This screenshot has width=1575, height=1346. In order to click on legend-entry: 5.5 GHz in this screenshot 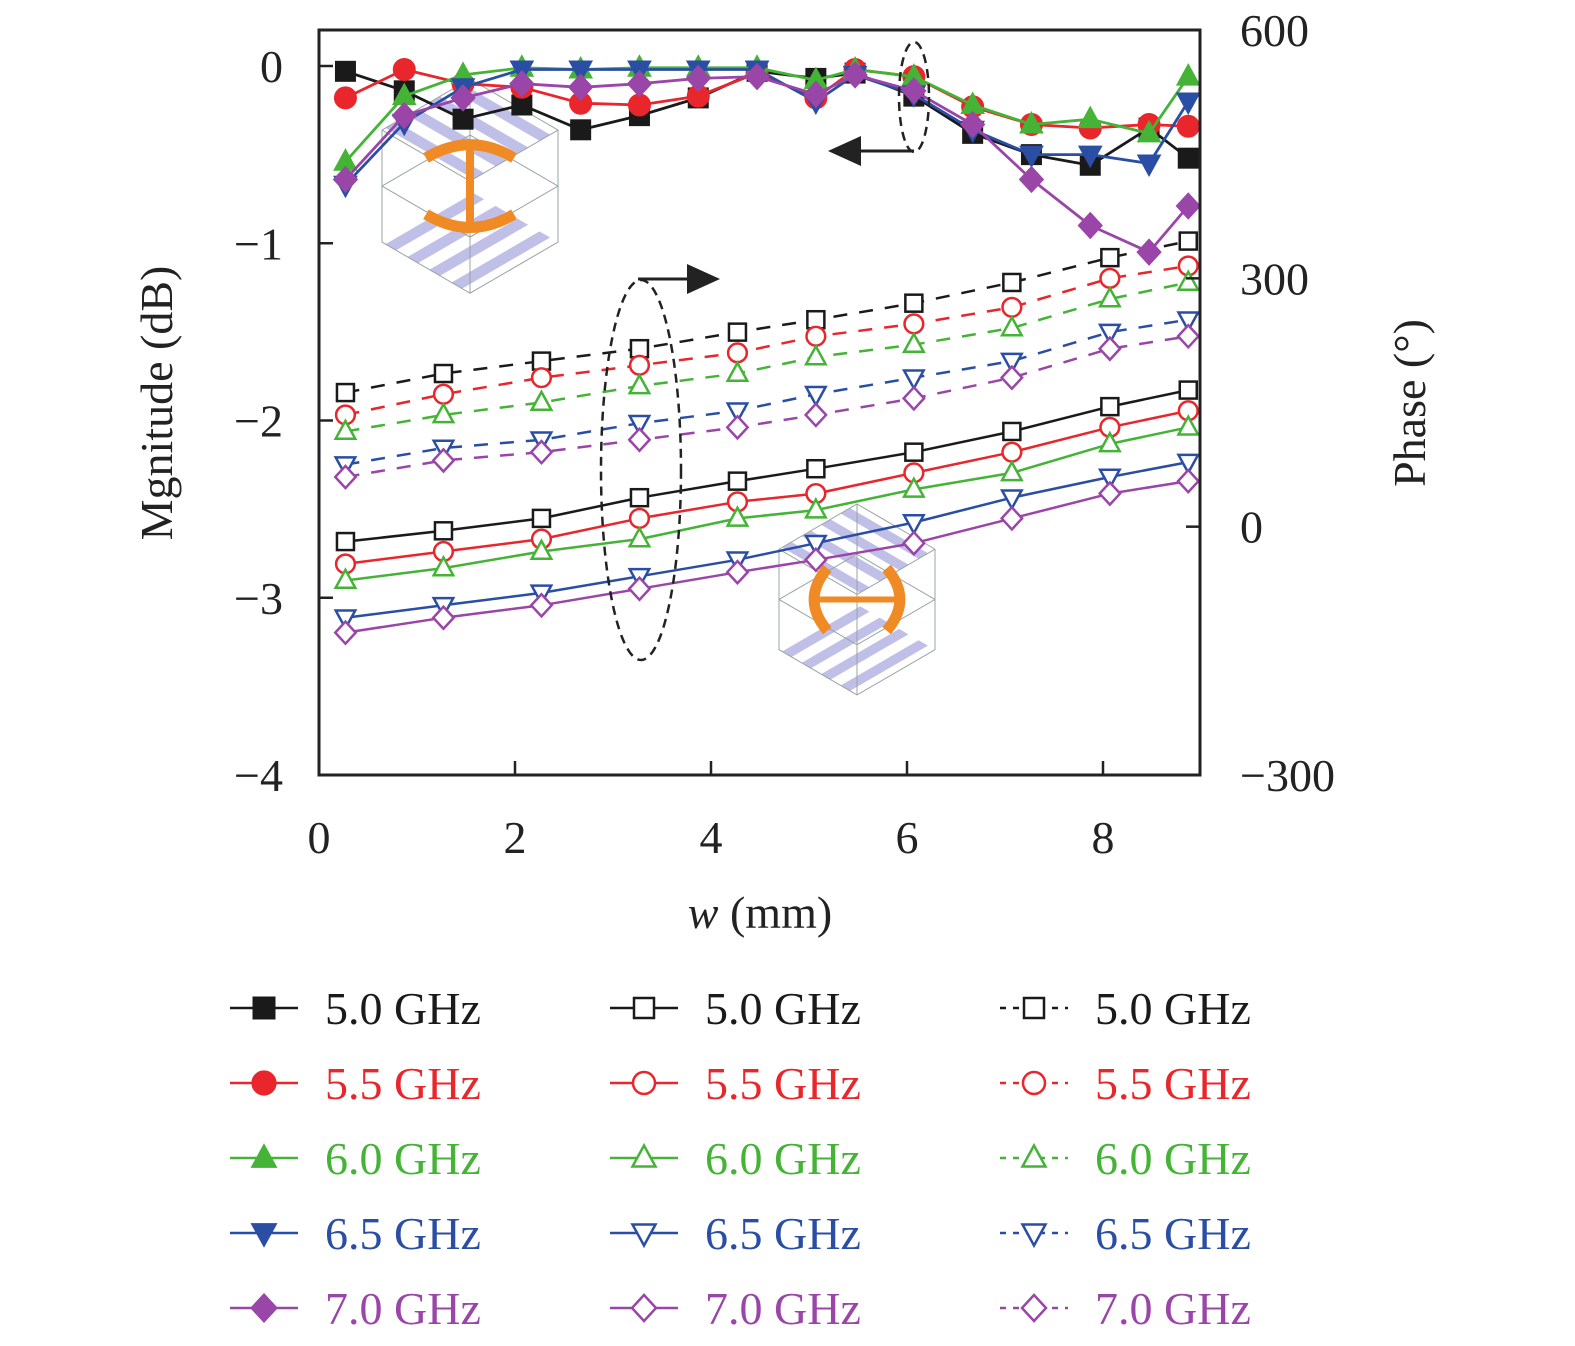, I will do `click(735, 1083)`.